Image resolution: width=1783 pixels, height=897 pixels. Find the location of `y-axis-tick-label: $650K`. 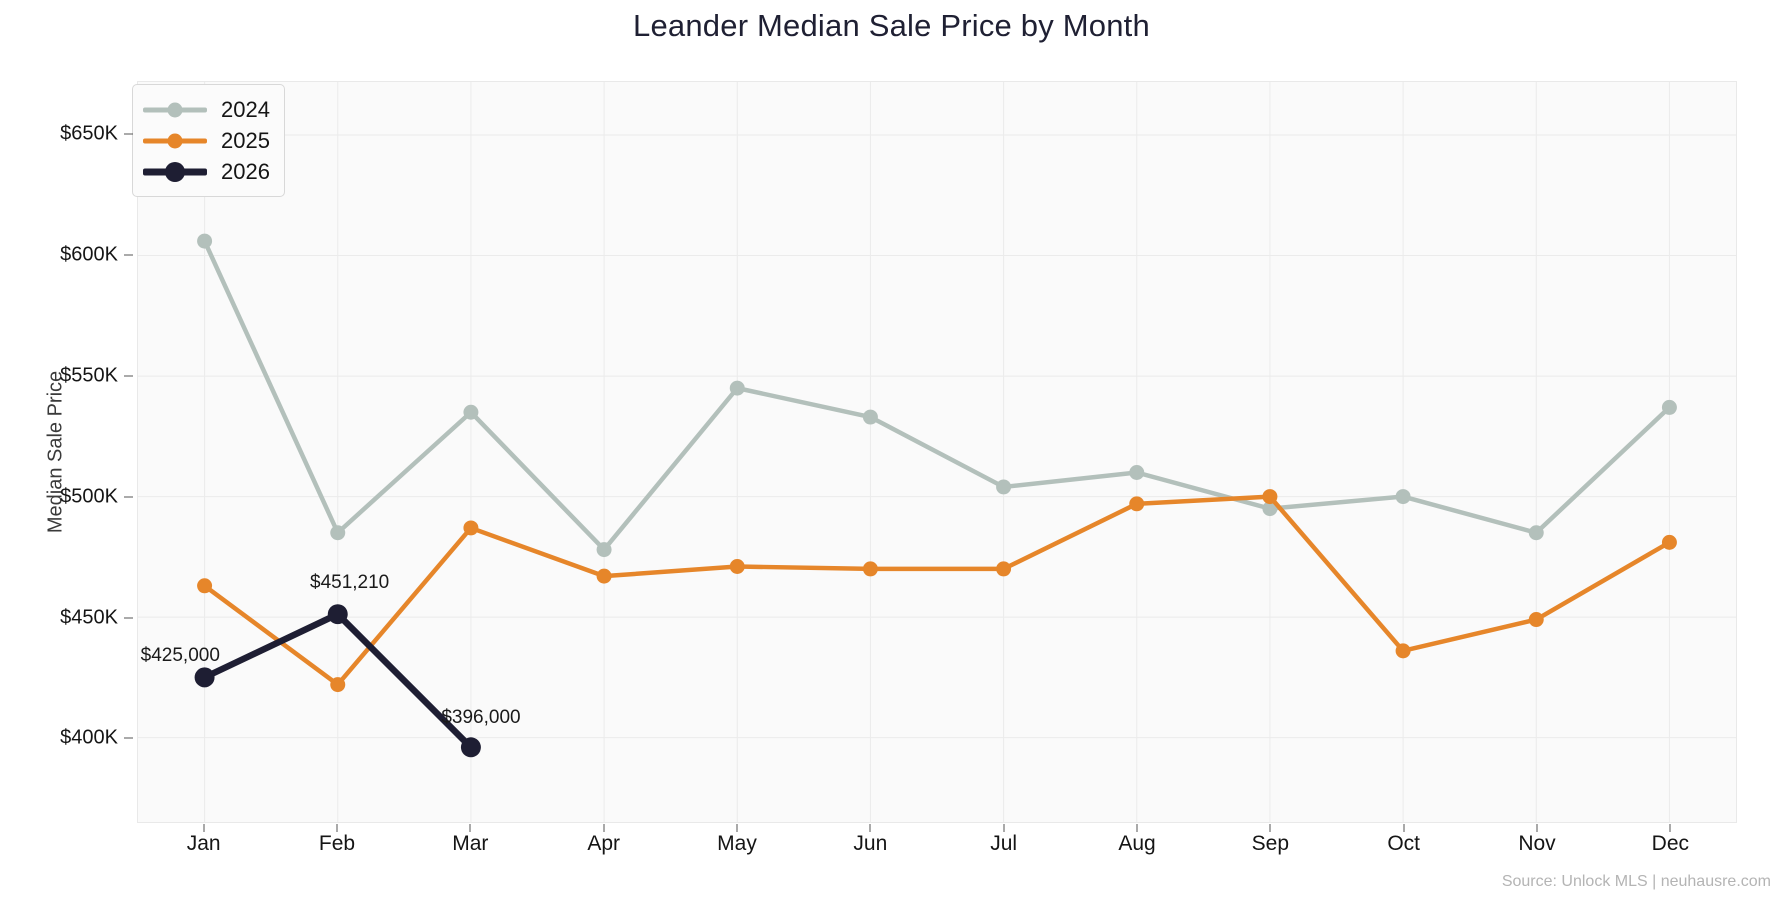

y-axis-tick-label: $650K is located at coordinates (89, 133).